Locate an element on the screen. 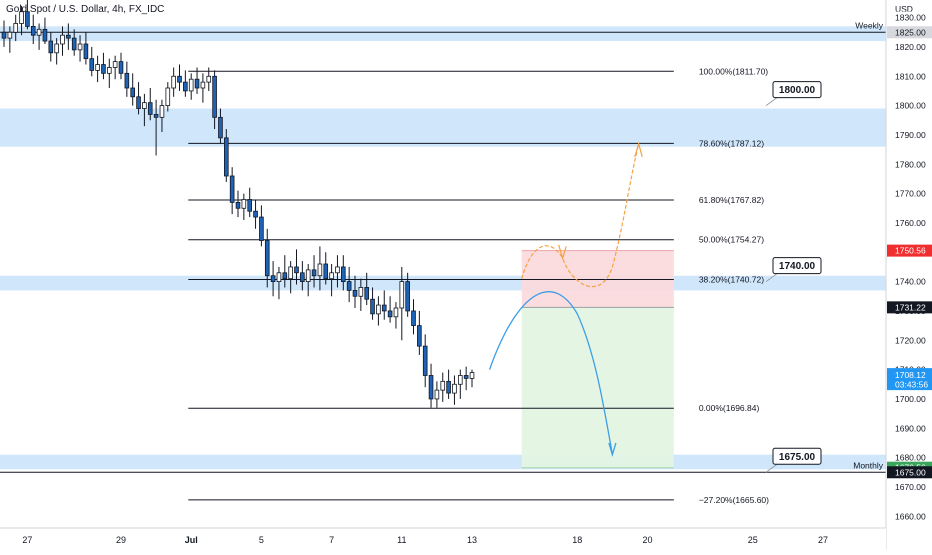 The image size is (932, 555). time-tick-label: 18 is located at coordinates (577, 540).